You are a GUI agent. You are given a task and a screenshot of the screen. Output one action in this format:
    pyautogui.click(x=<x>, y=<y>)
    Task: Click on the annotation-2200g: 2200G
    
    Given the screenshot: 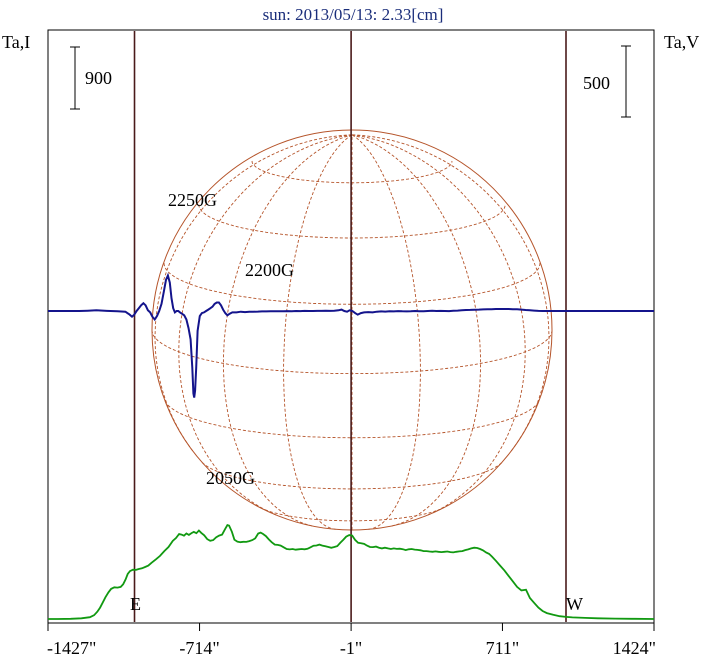 What is the action you would take?
    pyautogui.click(x=269, y=270)
    